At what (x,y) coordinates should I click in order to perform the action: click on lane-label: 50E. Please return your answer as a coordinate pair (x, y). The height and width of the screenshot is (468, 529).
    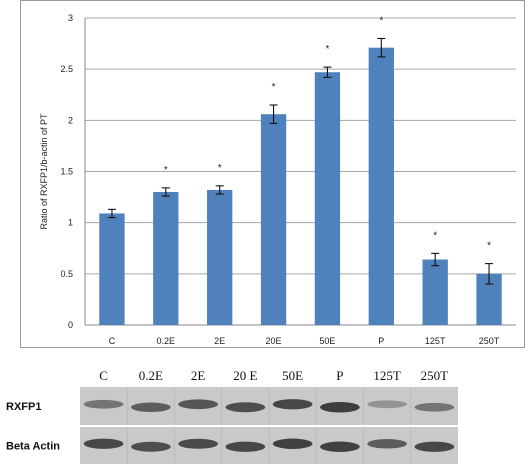
    Looking at the image, I should click on (292, 375).